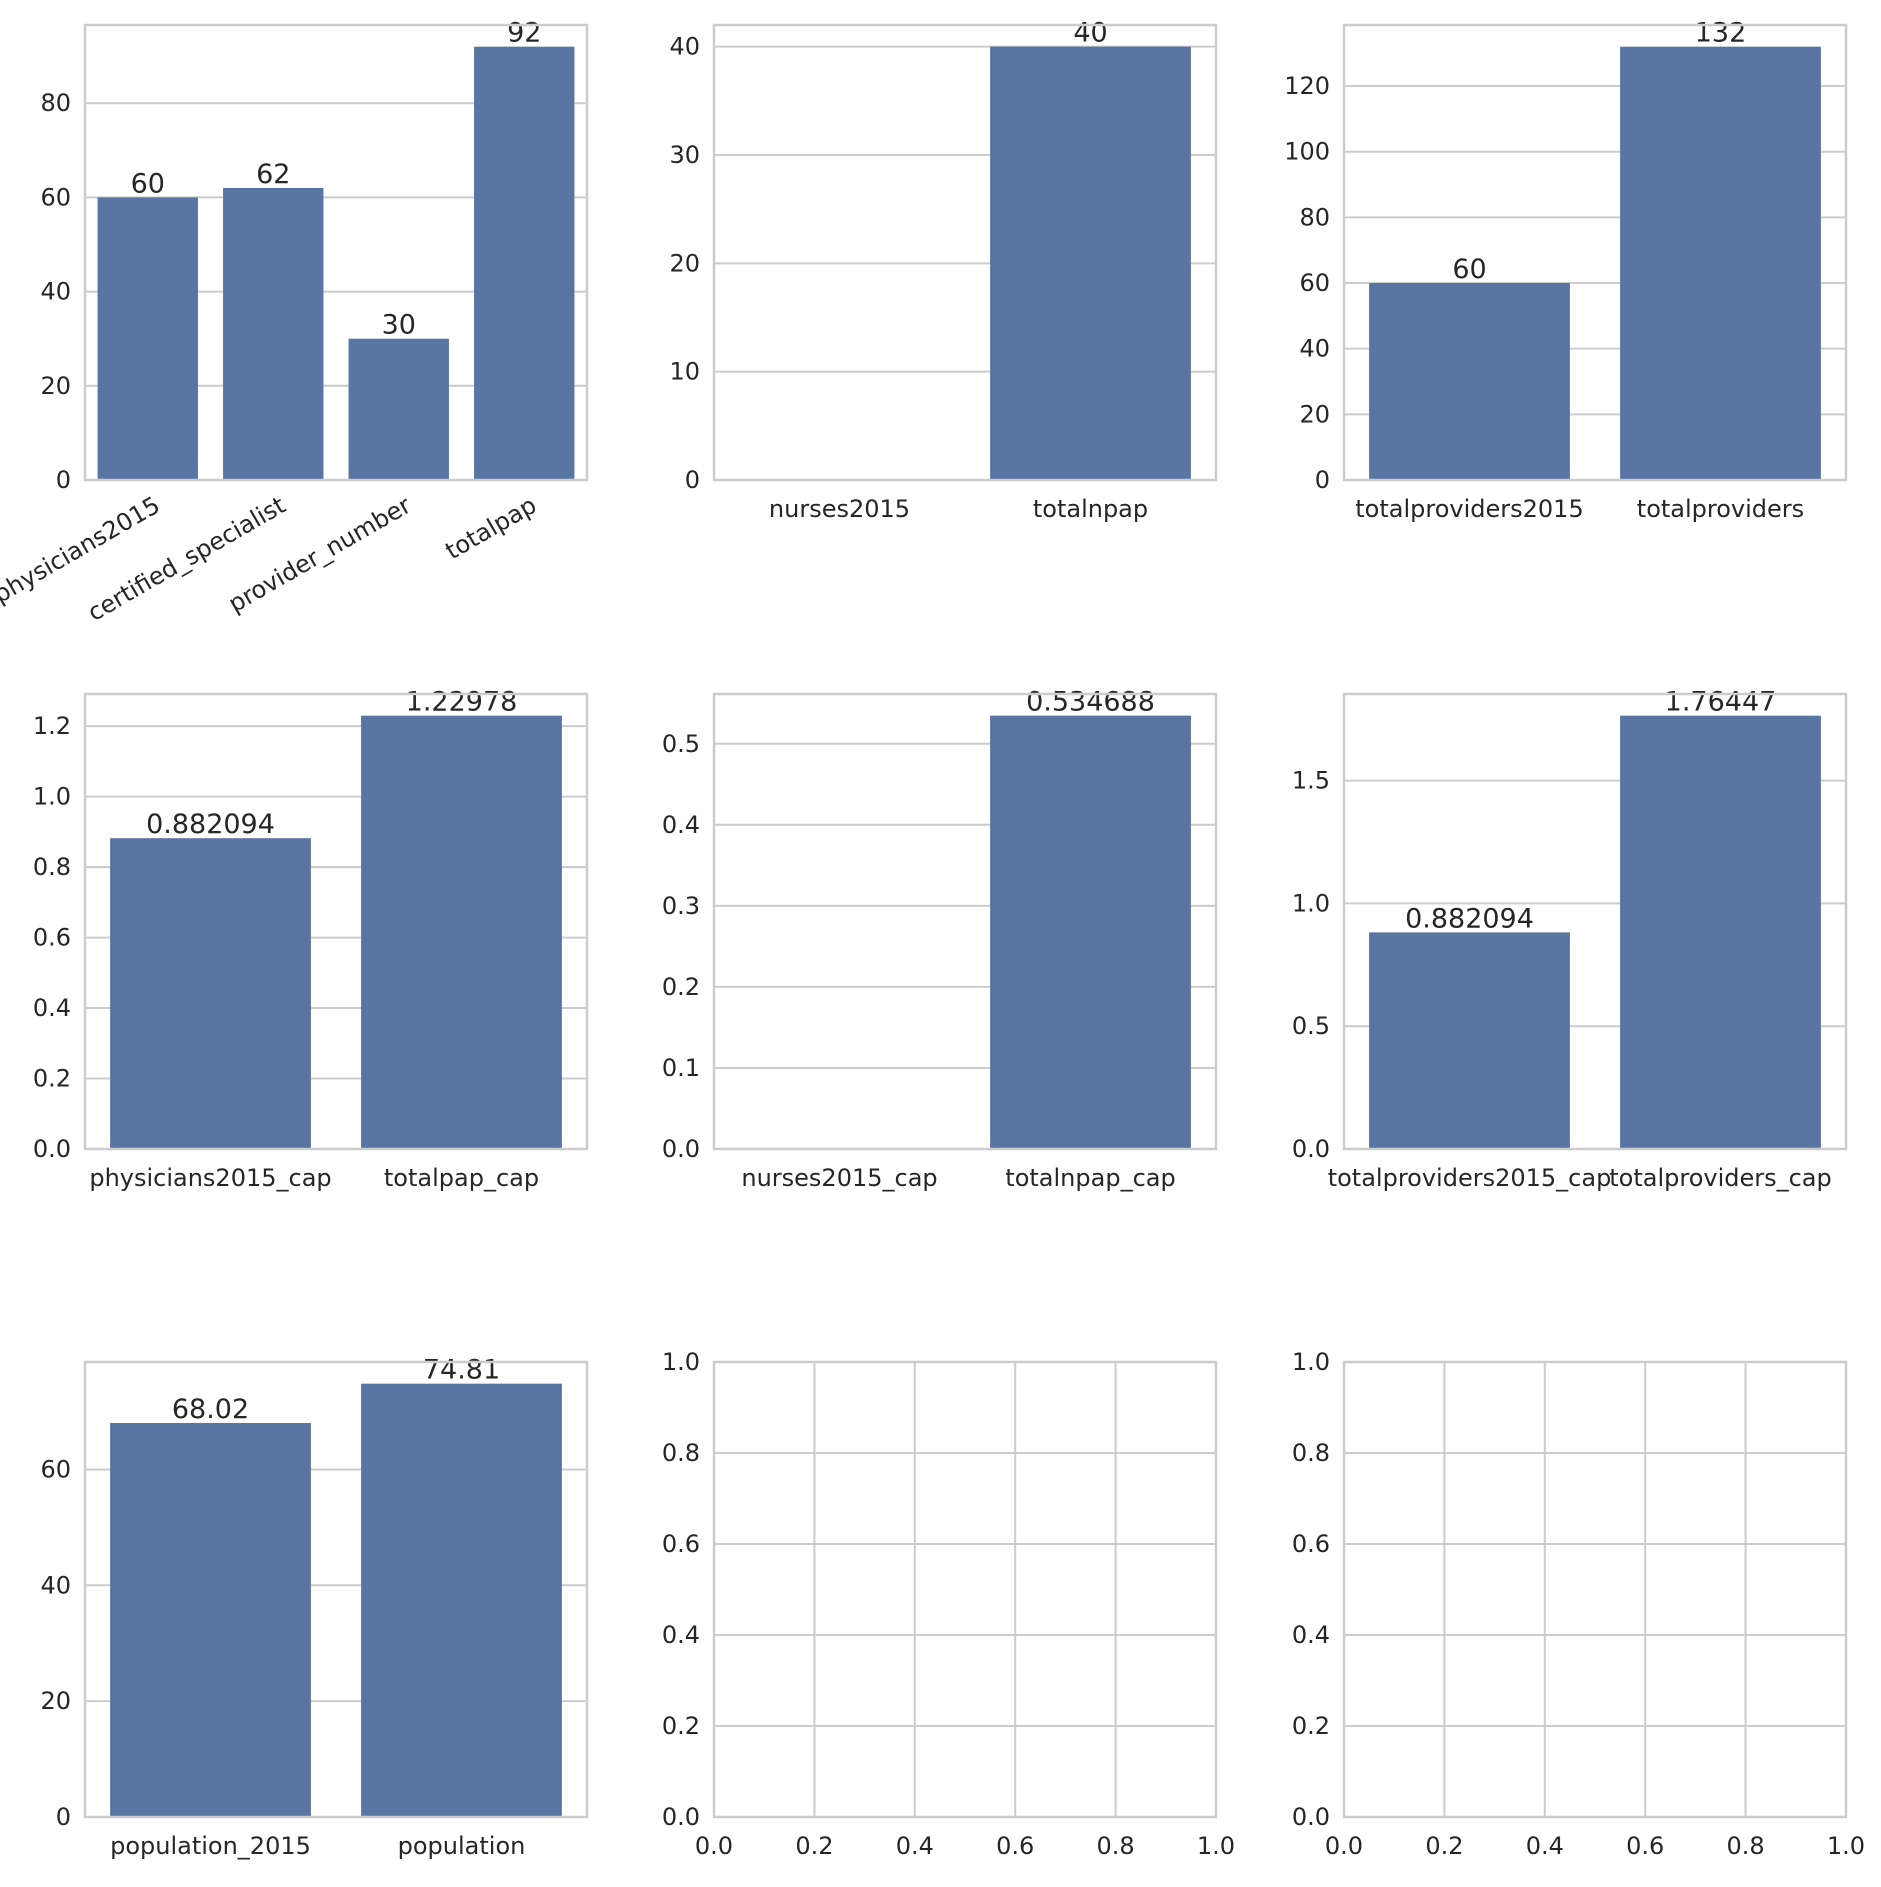  Describe the element at coordinates (210, 1846) in the screenshot. I see `x-tick-label: population_2015` at that location.